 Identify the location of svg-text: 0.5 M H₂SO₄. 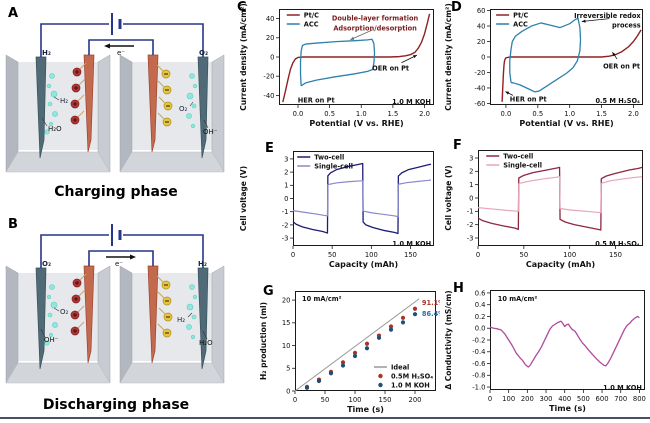
(617, 244).